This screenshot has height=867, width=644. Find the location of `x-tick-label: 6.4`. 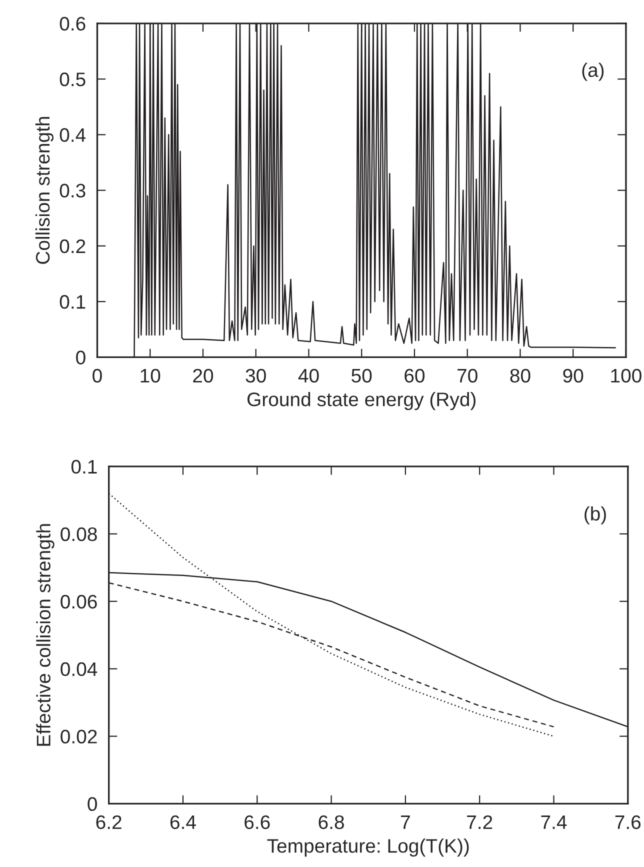

x-tick-label: 6.4 is located at coordinates (183, 822).